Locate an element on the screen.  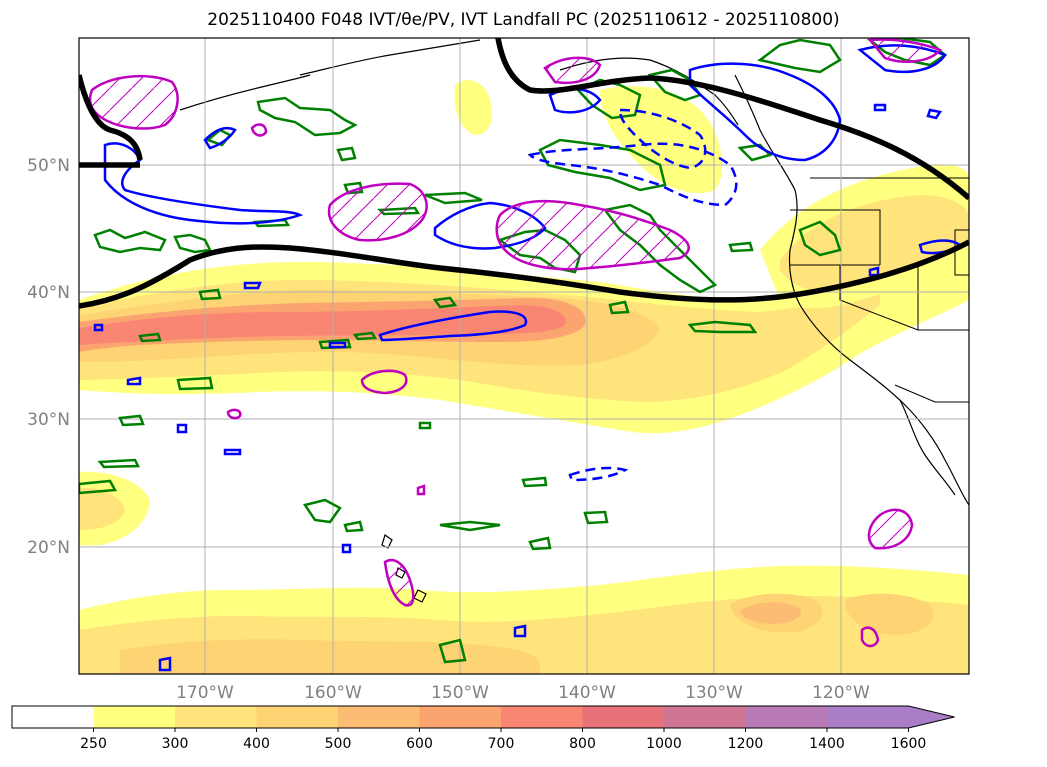
theta-e-dashed-contours is located at coordinates (632, 295).